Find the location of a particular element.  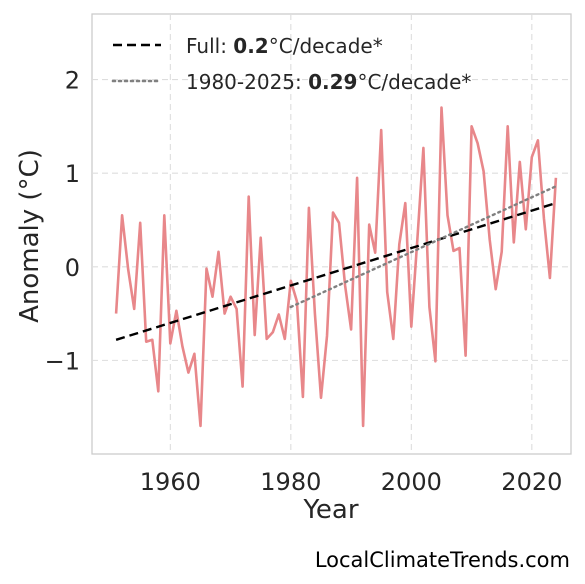

x-tick-label: 2000 is located at coordinates (411, 482).